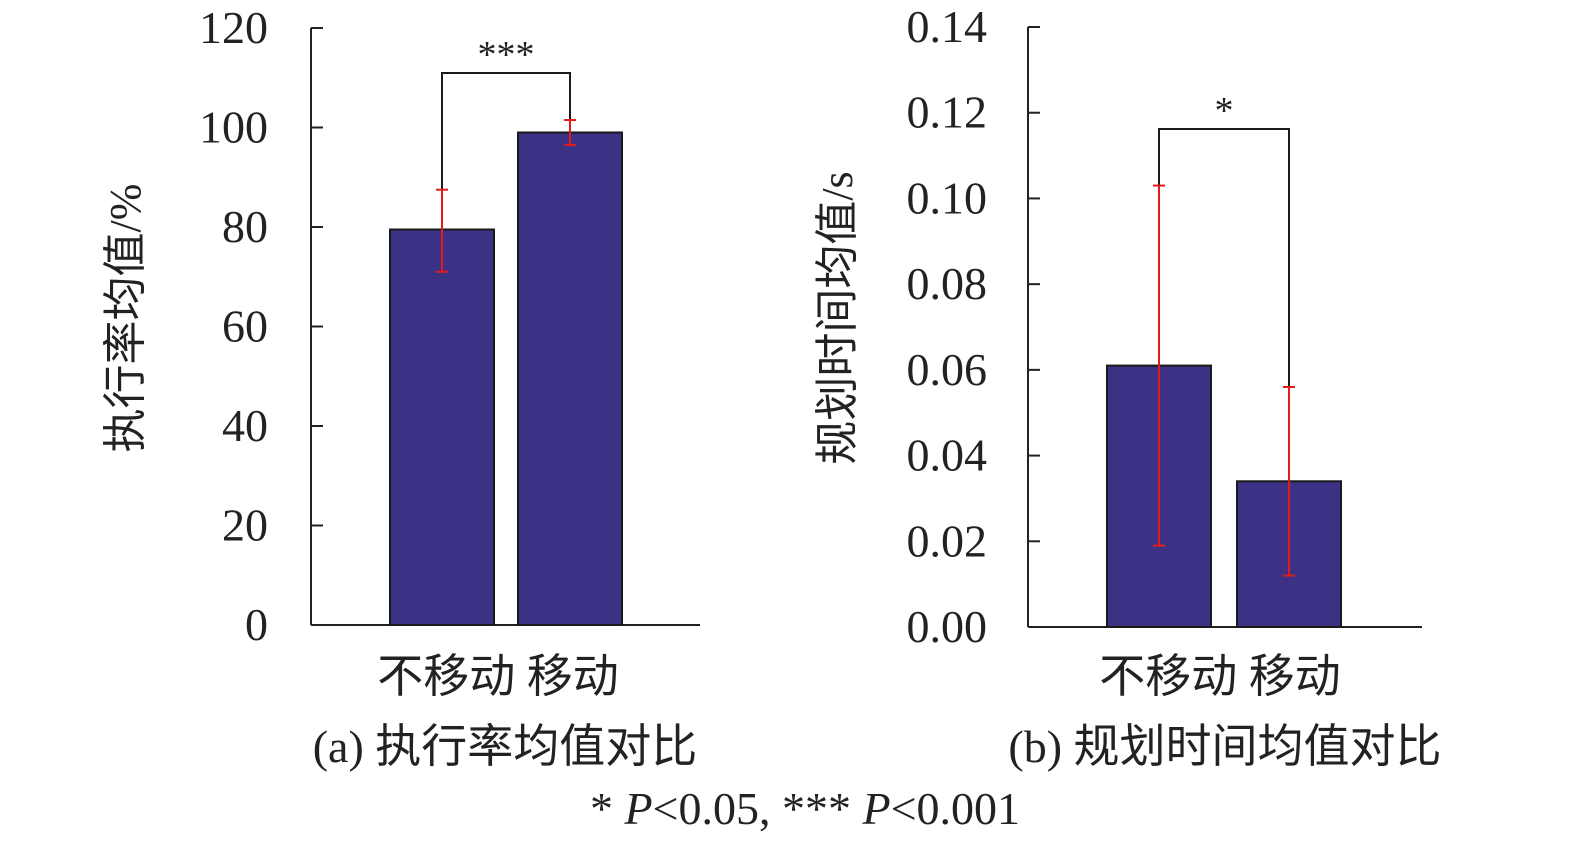 The image size is (1575, 848). Describe the element at coordinates (245, 425) in the screenshot. I see `y-tick-label: 40` at that location.